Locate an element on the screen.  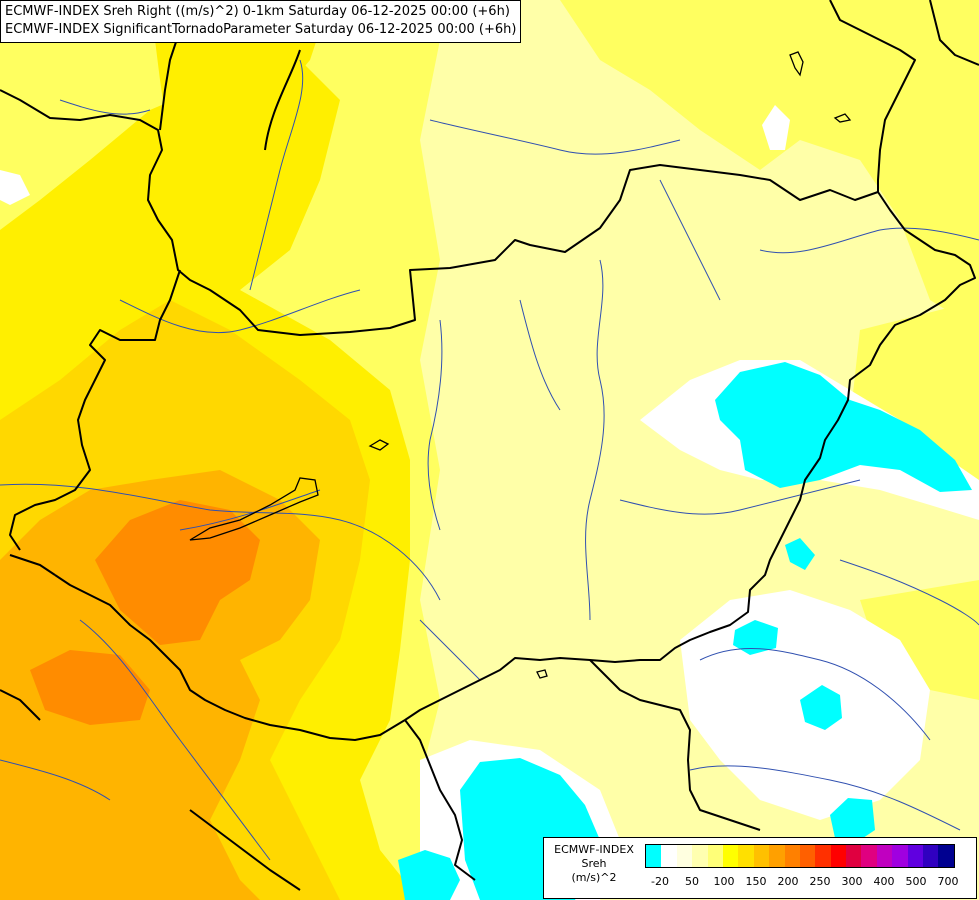
legend-title-line-2: Sreh is located at coordinates (594, 863).